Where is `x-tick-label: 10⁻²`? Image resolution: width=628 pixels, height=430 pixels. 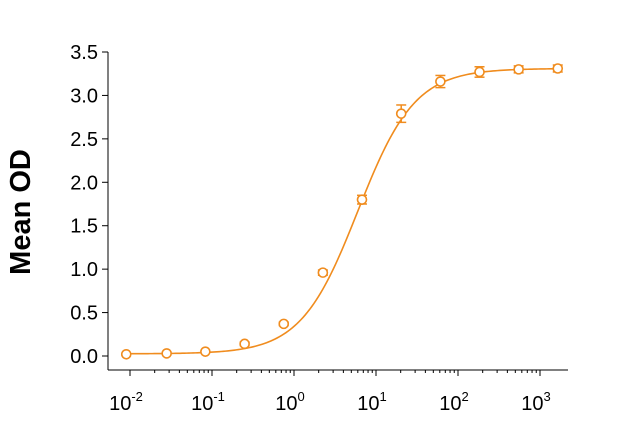 x-tick-label: 10⁻² is located at coordinates (126, 402).